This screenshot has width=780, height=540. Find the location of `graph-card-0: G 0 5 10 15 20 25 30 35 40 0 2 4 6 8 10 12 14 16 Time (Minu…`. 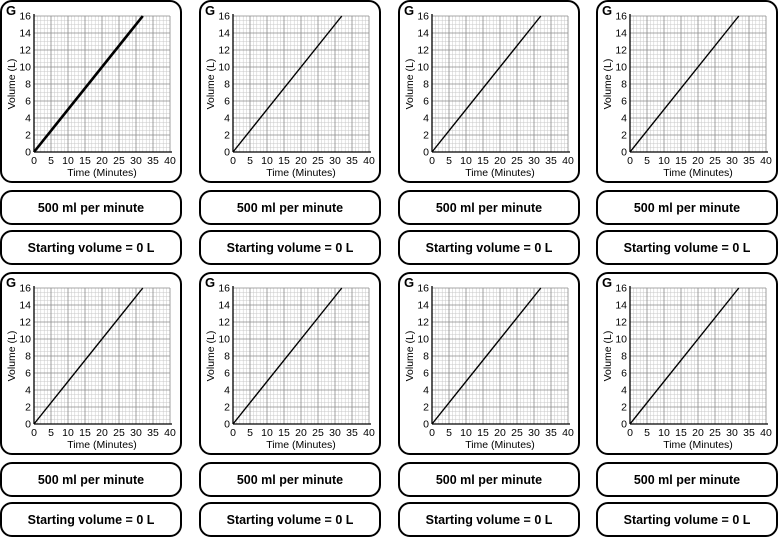

graph-card-0: G 0 5 10 15 20 25 30 35 40 0 2 4 6 8 10 12 14 16 Time (Minu… is located at coordinates (91, 91).